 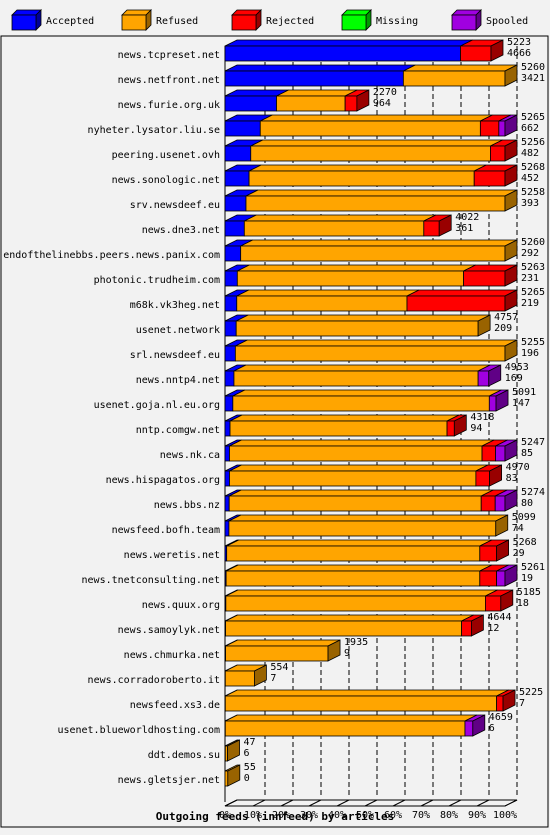 What do you see at coordinates (157, 405) in the screenshot?
I see `host-label: usenet.goja.nl.eu.org` at bounding box center [157, 405].